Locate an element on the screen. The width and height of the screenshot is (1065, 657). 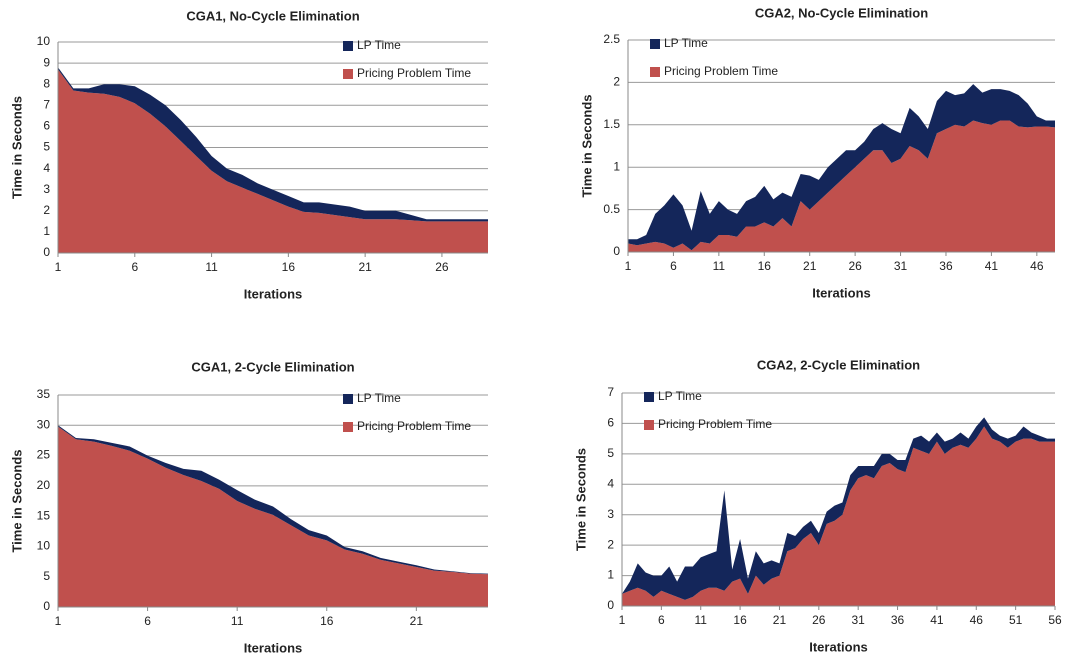
y-tick-label: 0.5 is located at coordinates (611, 209).